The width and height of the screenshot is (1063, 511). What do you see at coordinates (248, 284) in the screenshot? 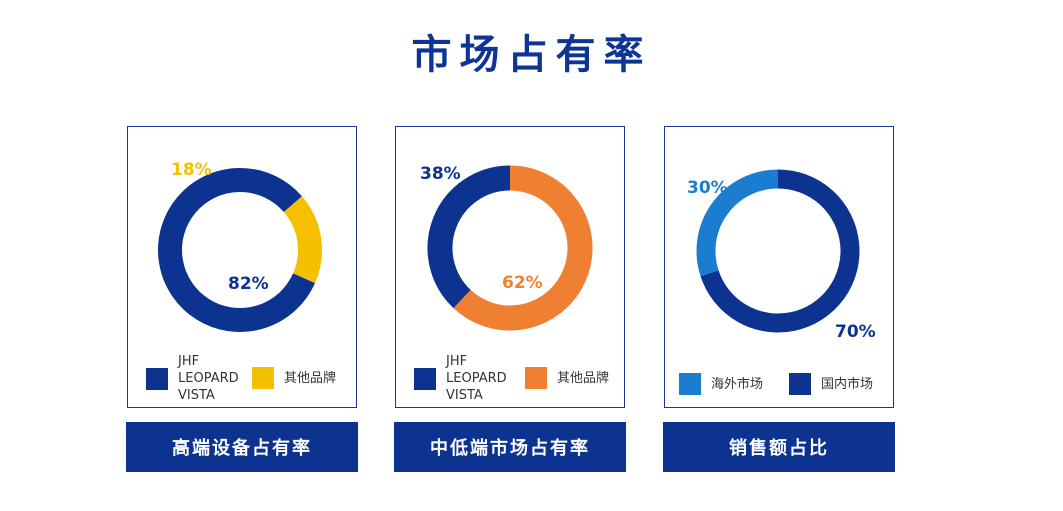
I see `slice-label-jhf: 82%` at bounding box center [248, 284].